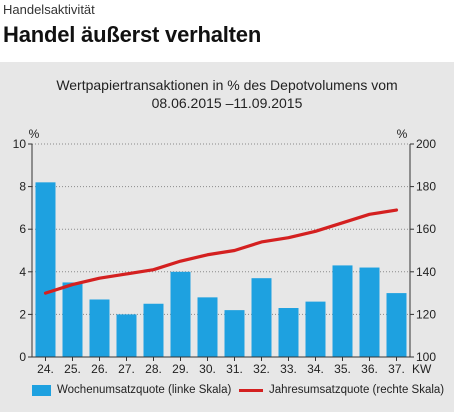 This screenshot has height=412, width=454. What do you see at coordinates (22, 314) in the screenshot?
I see `left-tick-label: 2` at bounding box center [22, 314].